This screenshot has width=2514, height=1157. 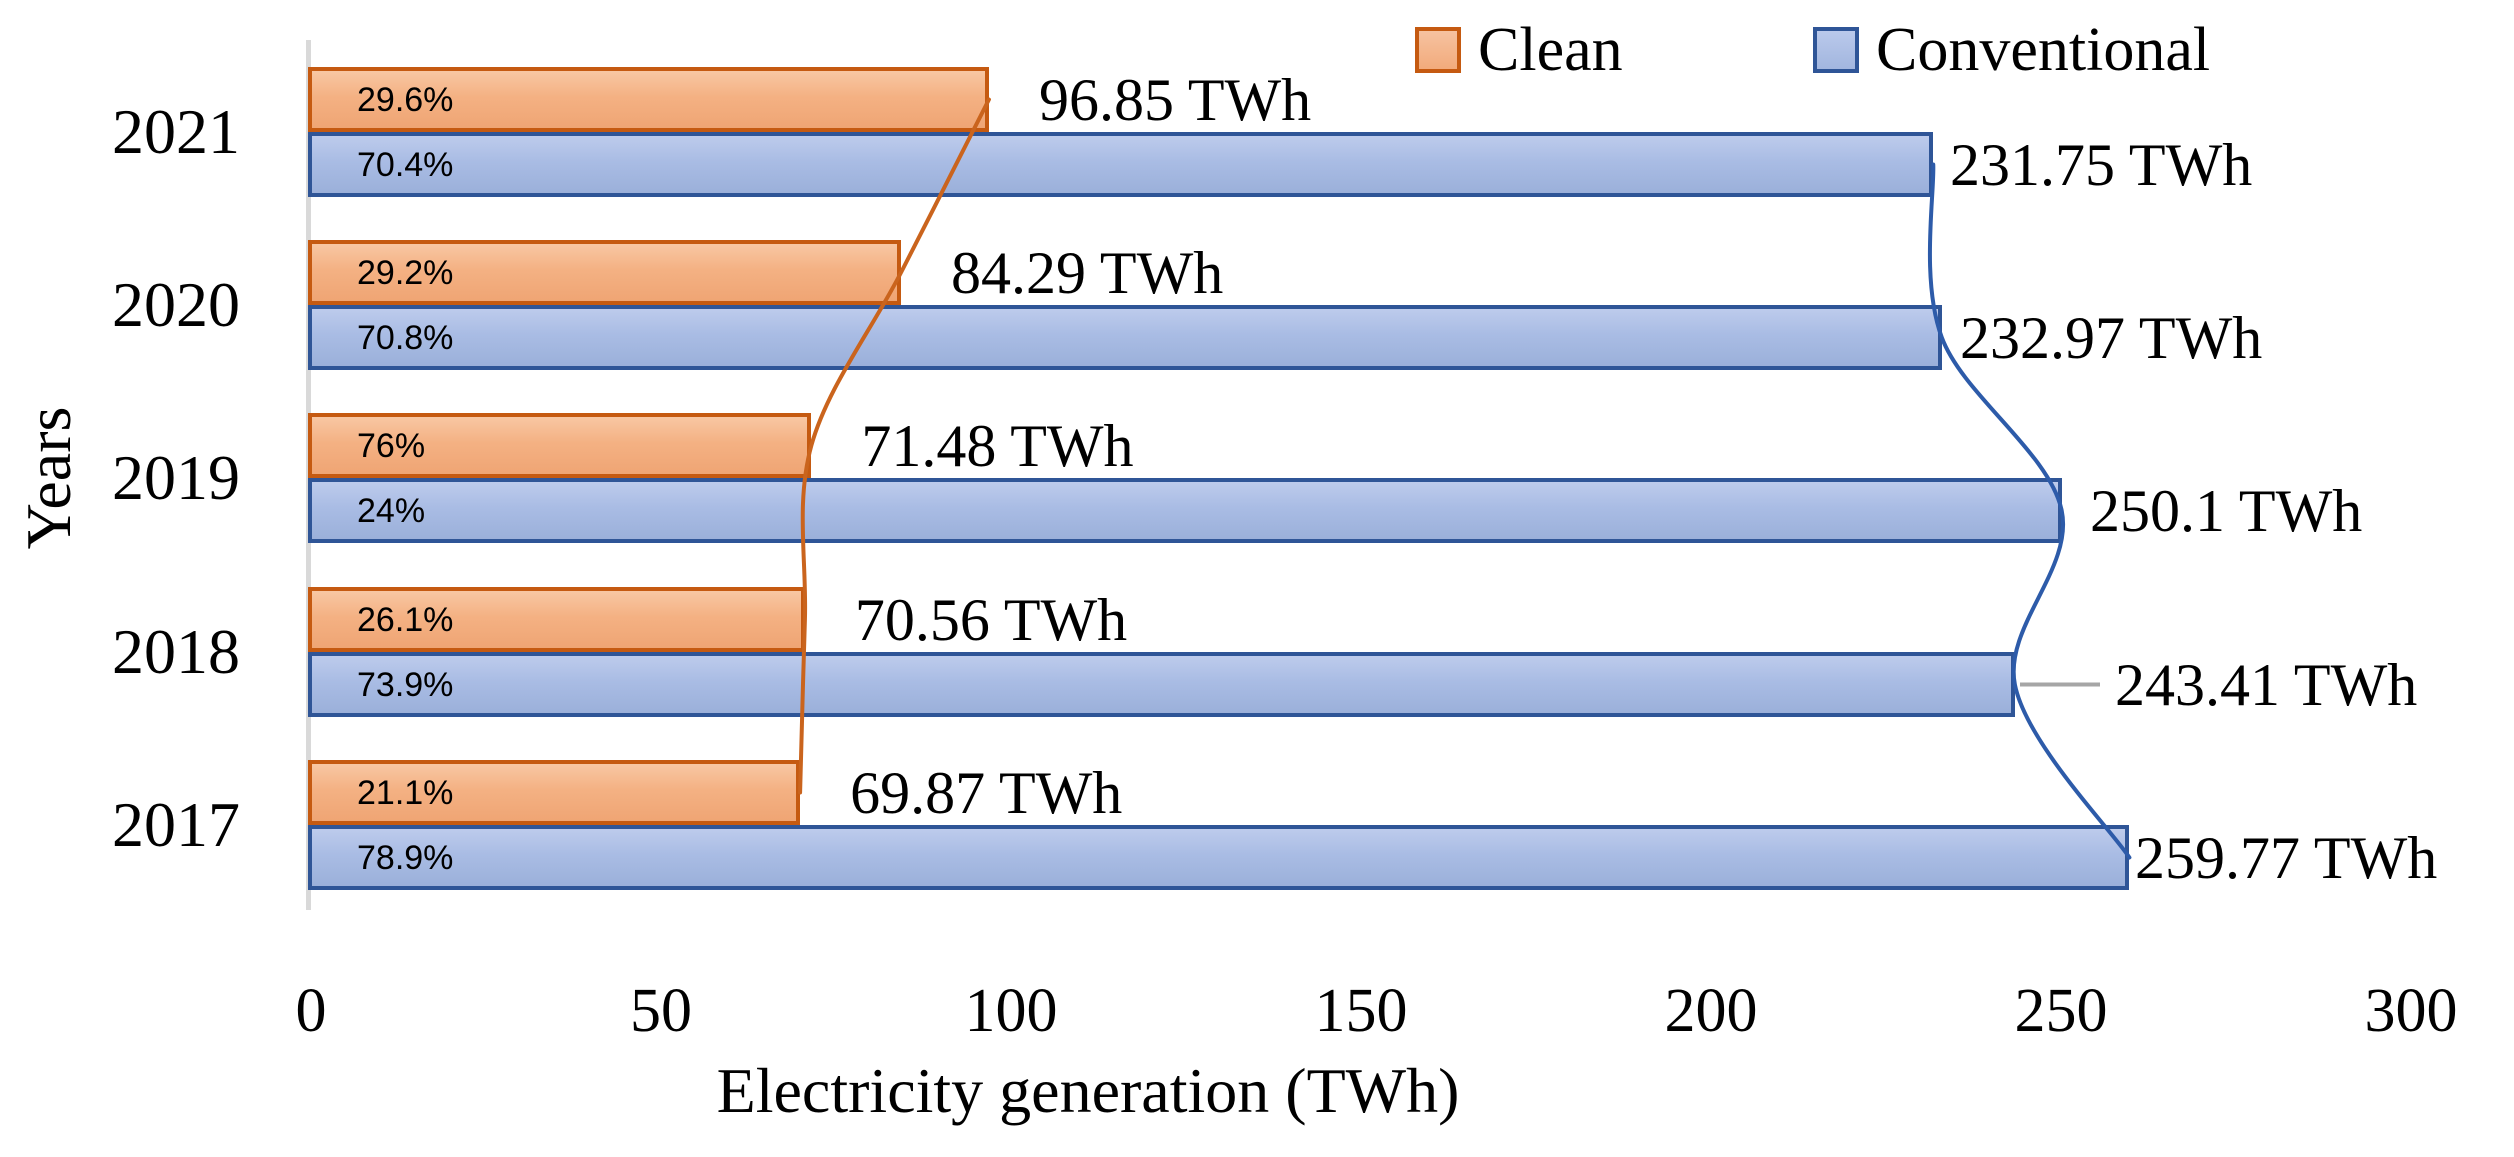 What do you see at coordinates (1711, 1011) in the screenshot?
I see `x-tick-200: 200` at bounding box center [1711, 1011].